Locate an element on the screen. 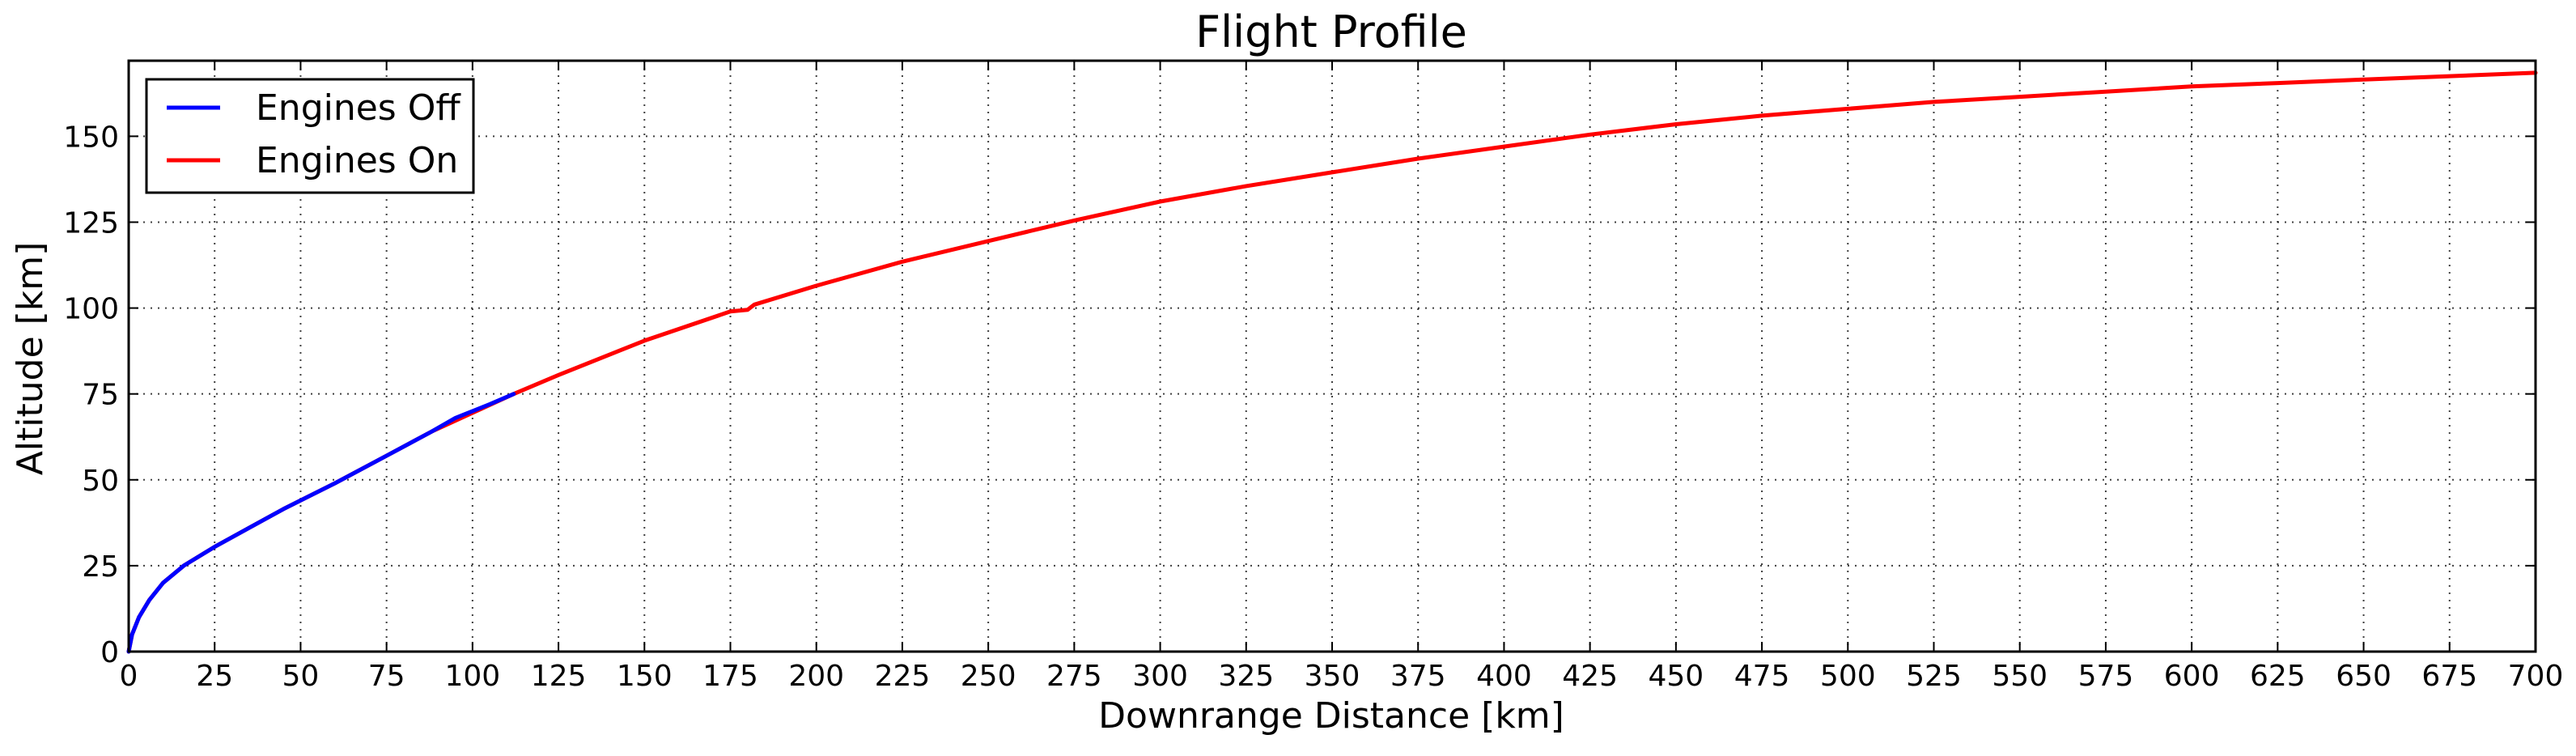 This screenshot has height=756, width=2576. x-tick-label: 300 is located at coordinates (1160, 676).